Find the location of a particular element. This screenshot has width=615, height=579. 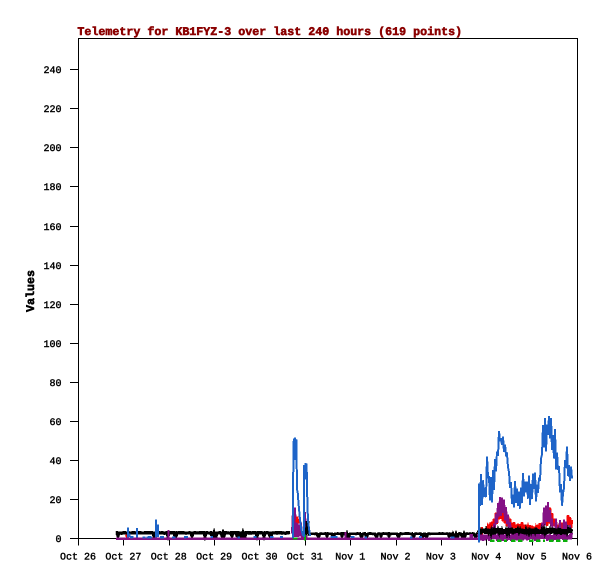

svg-text: 60 is located at coordinates (55, 423).